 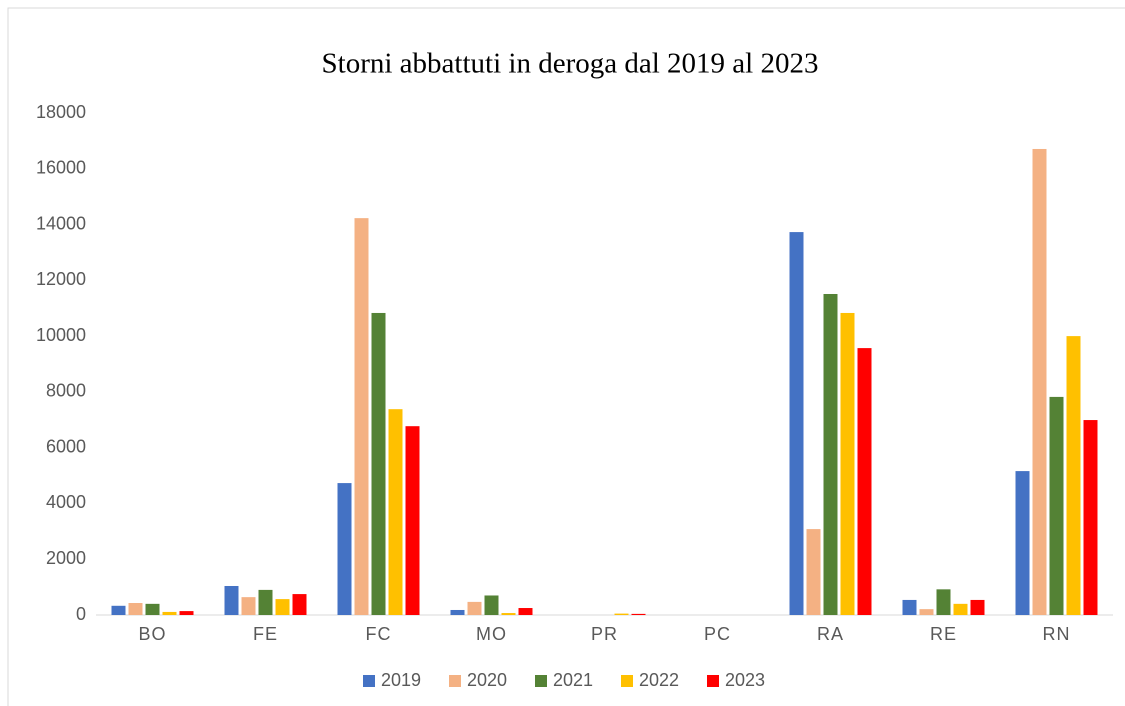 I want to click on x-tick-label: FE, so click(x=265, y=634).